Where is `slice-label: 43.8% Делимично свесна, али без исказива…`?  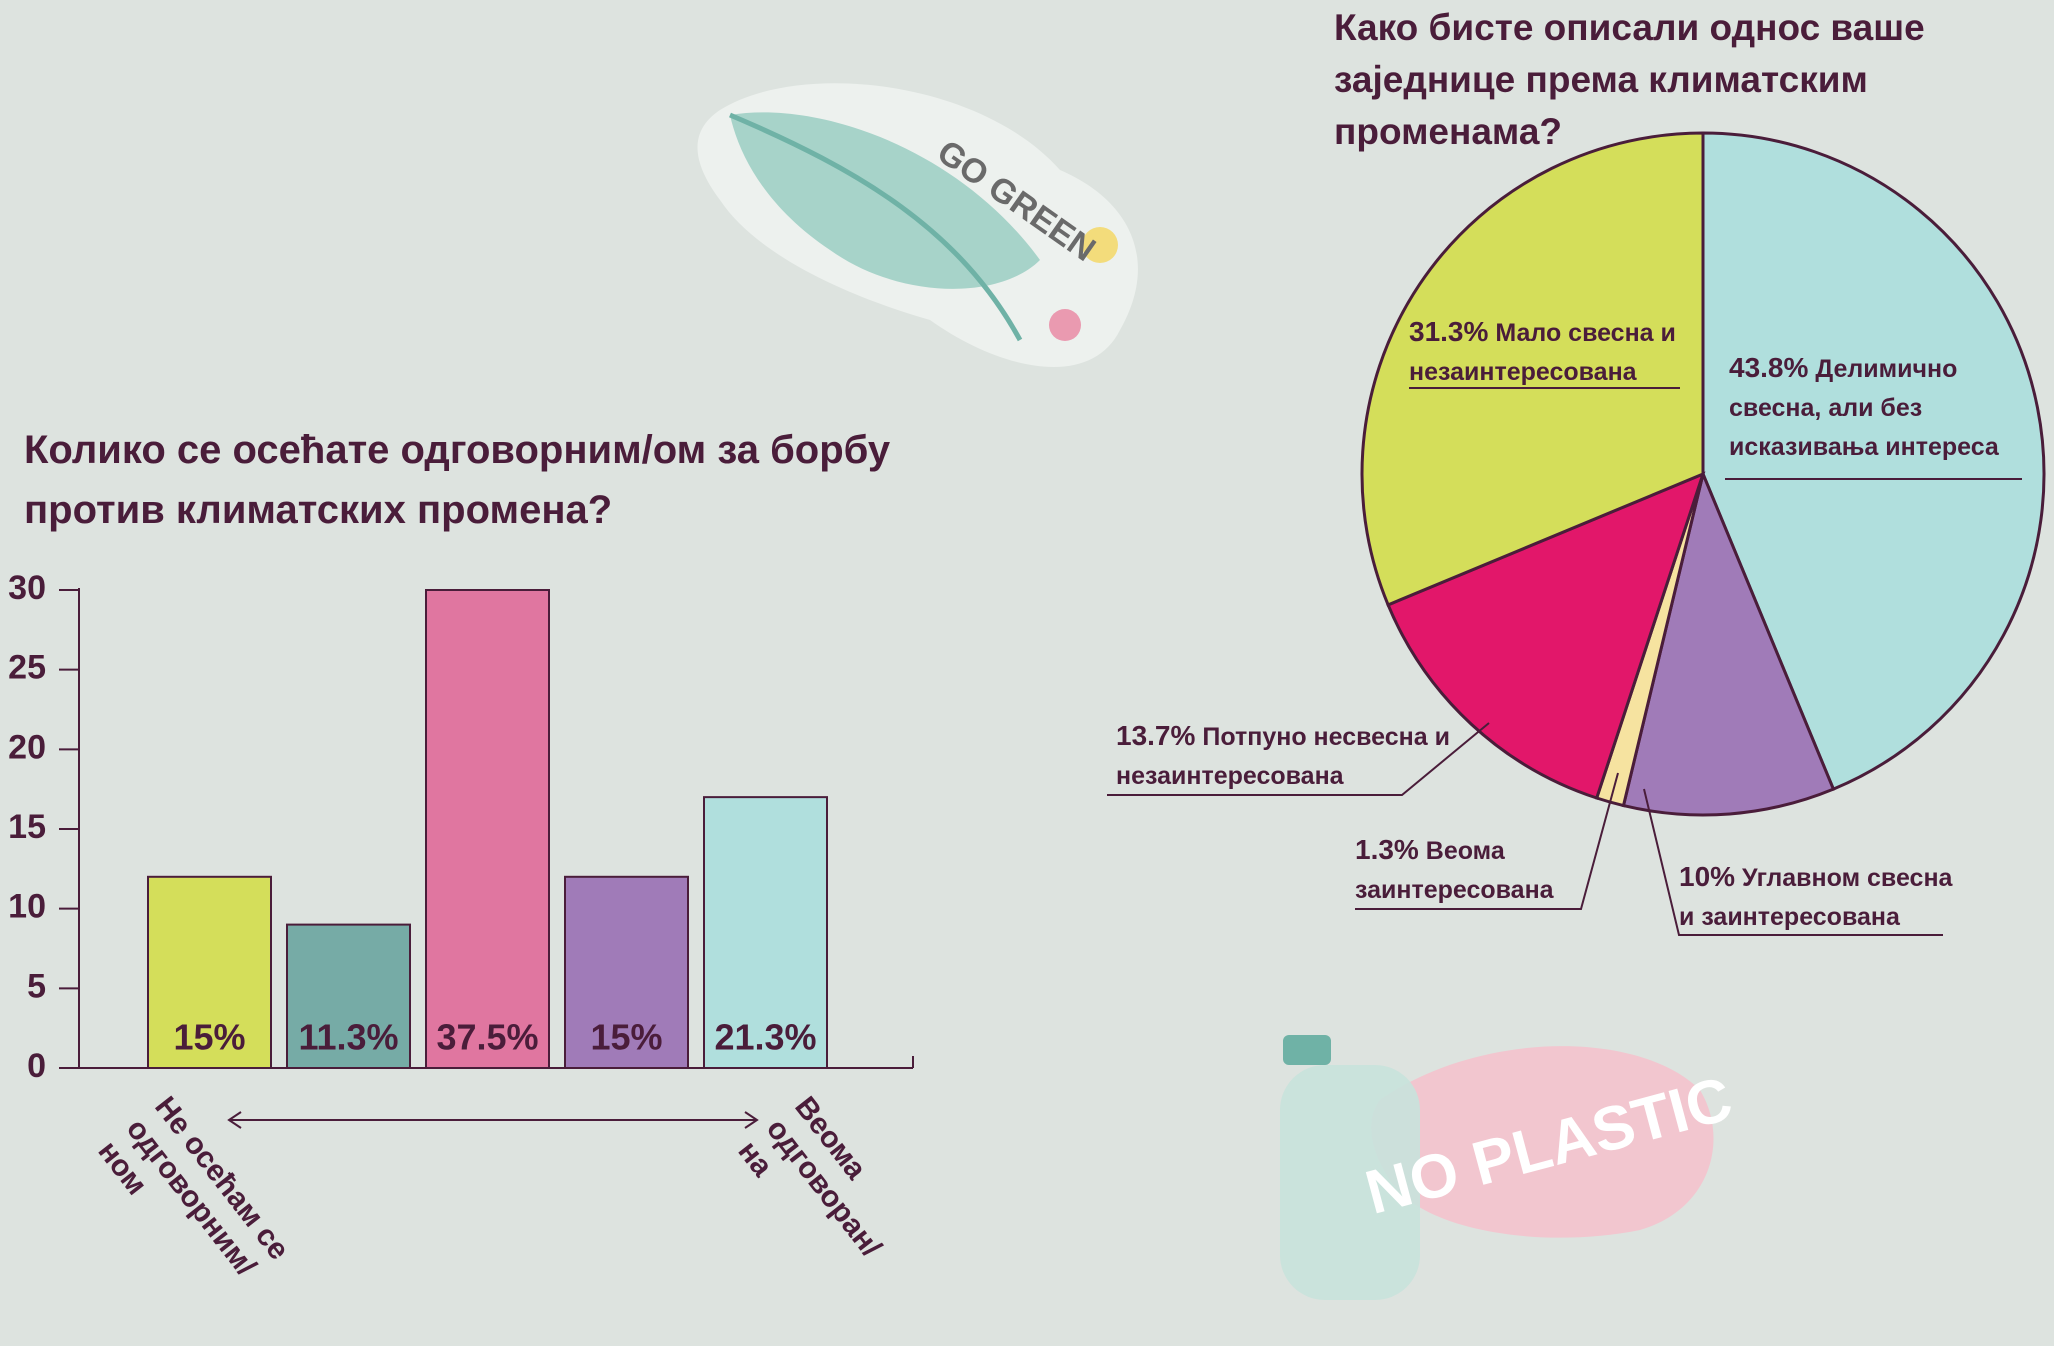
slice-label: 43.8% Делимично свесна, али без исказива… is located at coordinates (1879, 407).